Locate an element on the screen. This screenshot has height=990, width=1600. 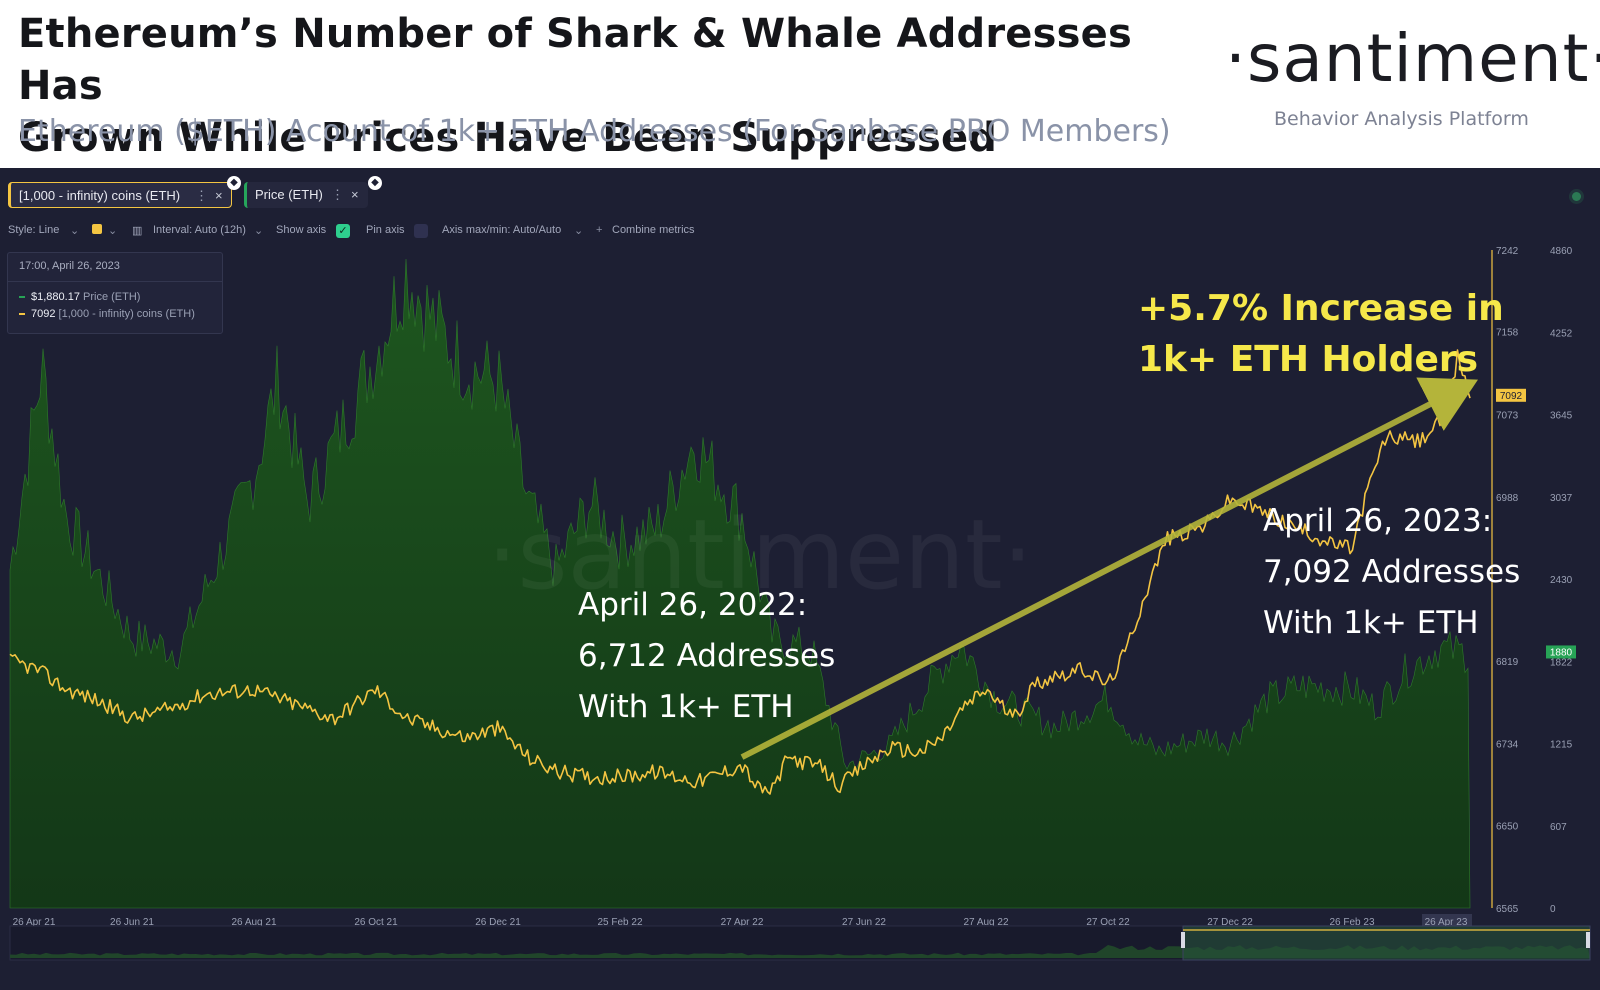
tooltip-divider is located at coordinates (115, 281).